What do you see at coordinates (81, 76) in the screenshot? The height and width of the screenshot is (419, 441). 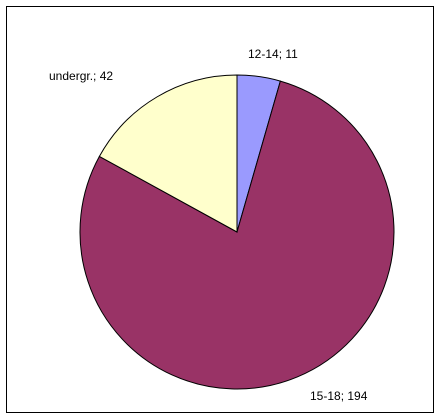 I see `data-label-undergr: undergr.; 42` at bounding box center [81, 76].